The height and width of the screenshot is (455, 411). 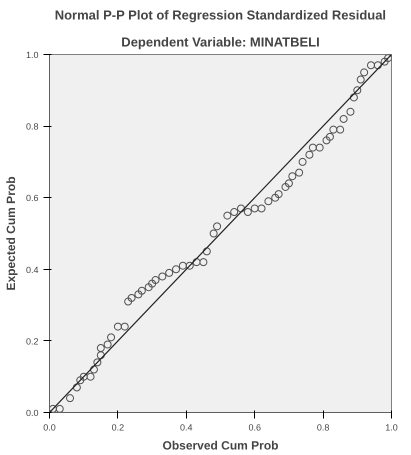 I want to click on chart-title: Normal P-P Plot of Regression Standardized Residual, so click(x=220, y=15).